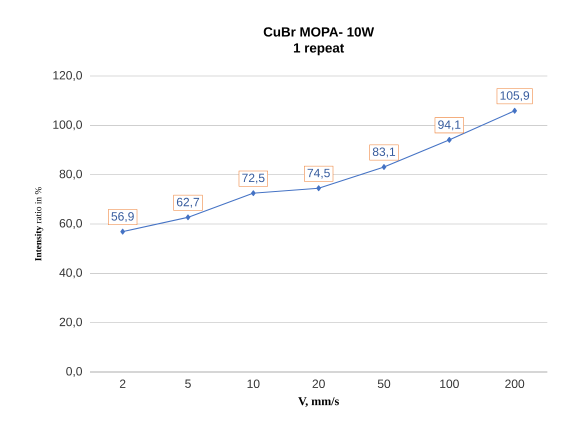  I want to click on y-tick-label: 100,0, so click(67, 125).